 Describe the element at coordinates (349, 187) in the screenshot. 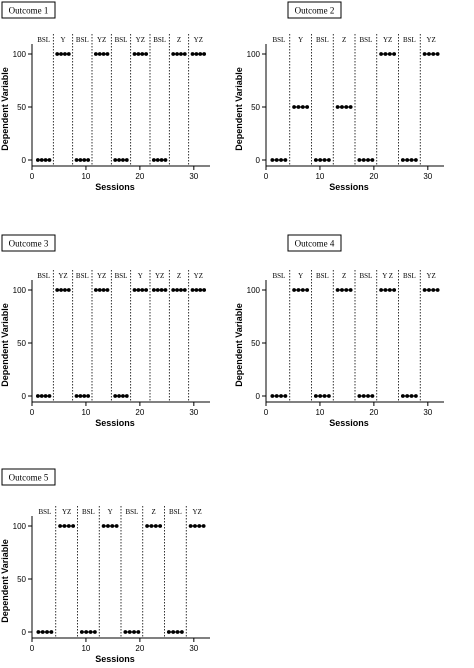

I see `x-axis-title: Sessions` at that location.